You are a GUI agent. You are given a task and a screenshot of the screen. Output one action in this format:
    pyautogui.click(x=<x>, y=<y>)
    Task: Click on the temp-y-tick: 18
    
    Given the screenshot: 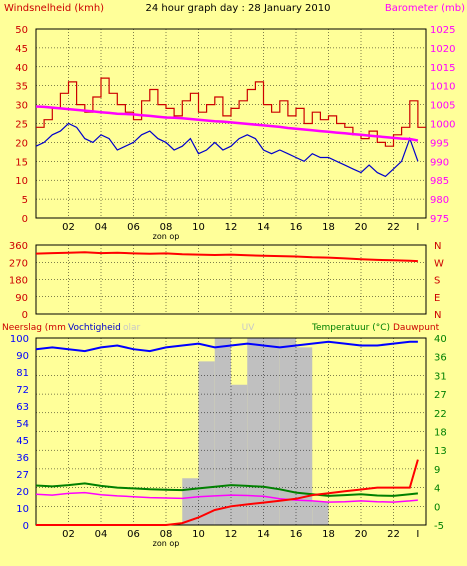 What is the action you would take?
    pyautogui.click(x=440, y=433)
    